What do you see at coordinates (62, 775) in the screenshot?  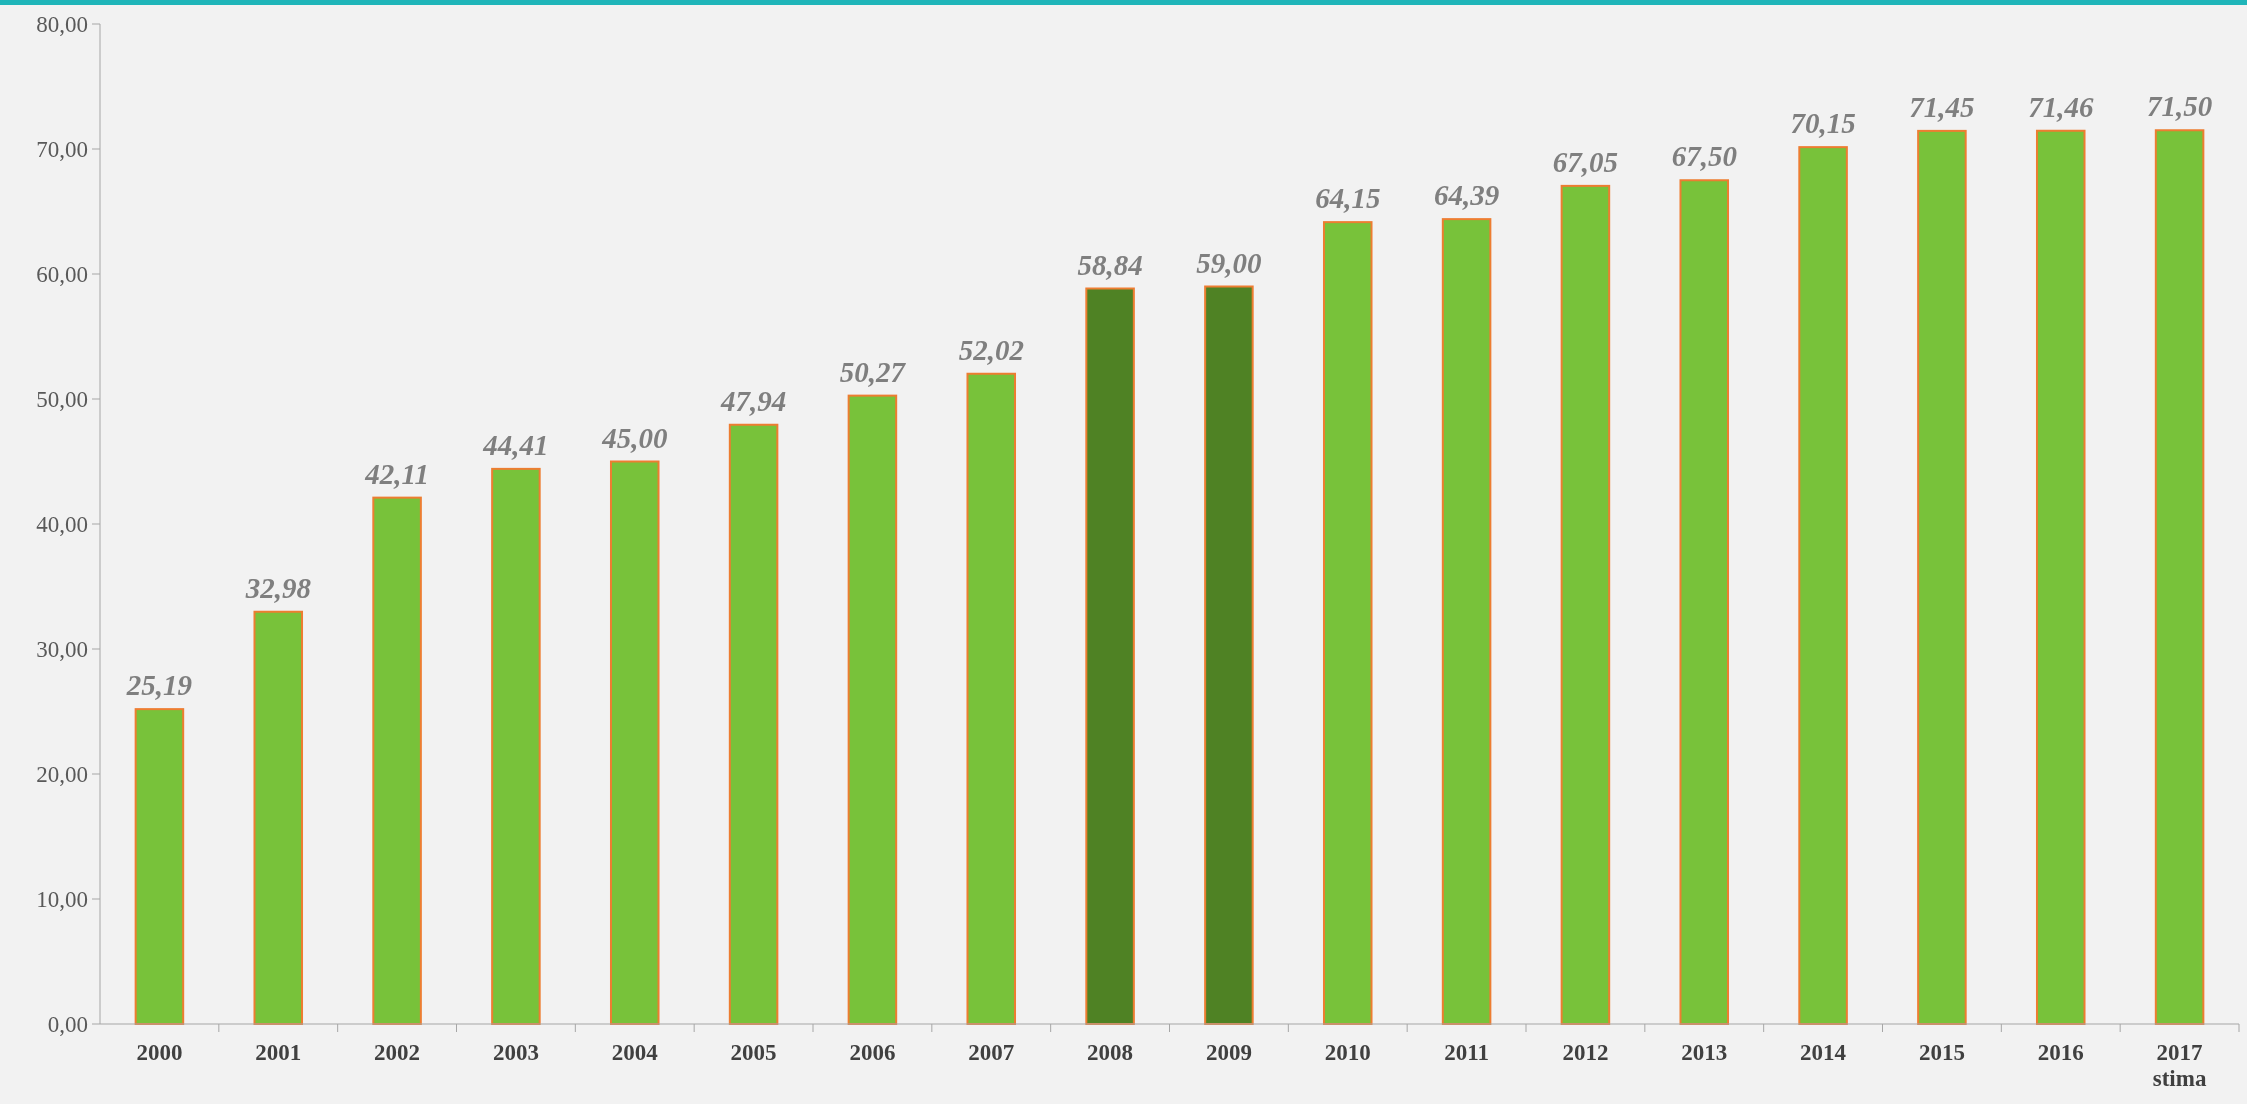 I see `y-tick-label: 20,00` at bounding box center [62, 775].